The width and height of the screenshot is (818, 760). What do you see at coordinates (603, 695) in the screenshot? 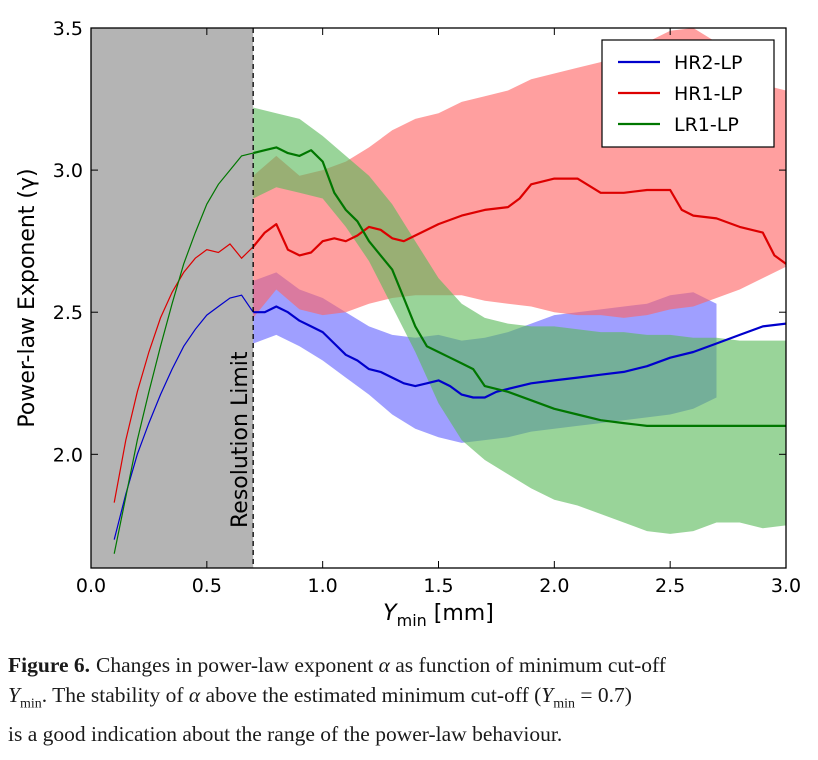
I see `caption-text-2c: = 0.7)` at bounding box center [603, 695].